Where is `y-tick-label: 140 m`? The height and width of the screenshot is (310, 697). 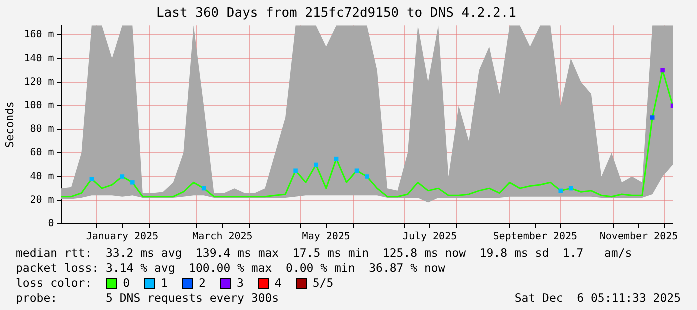 y-tick-label: 140 m is located at coordinates (39, 58).